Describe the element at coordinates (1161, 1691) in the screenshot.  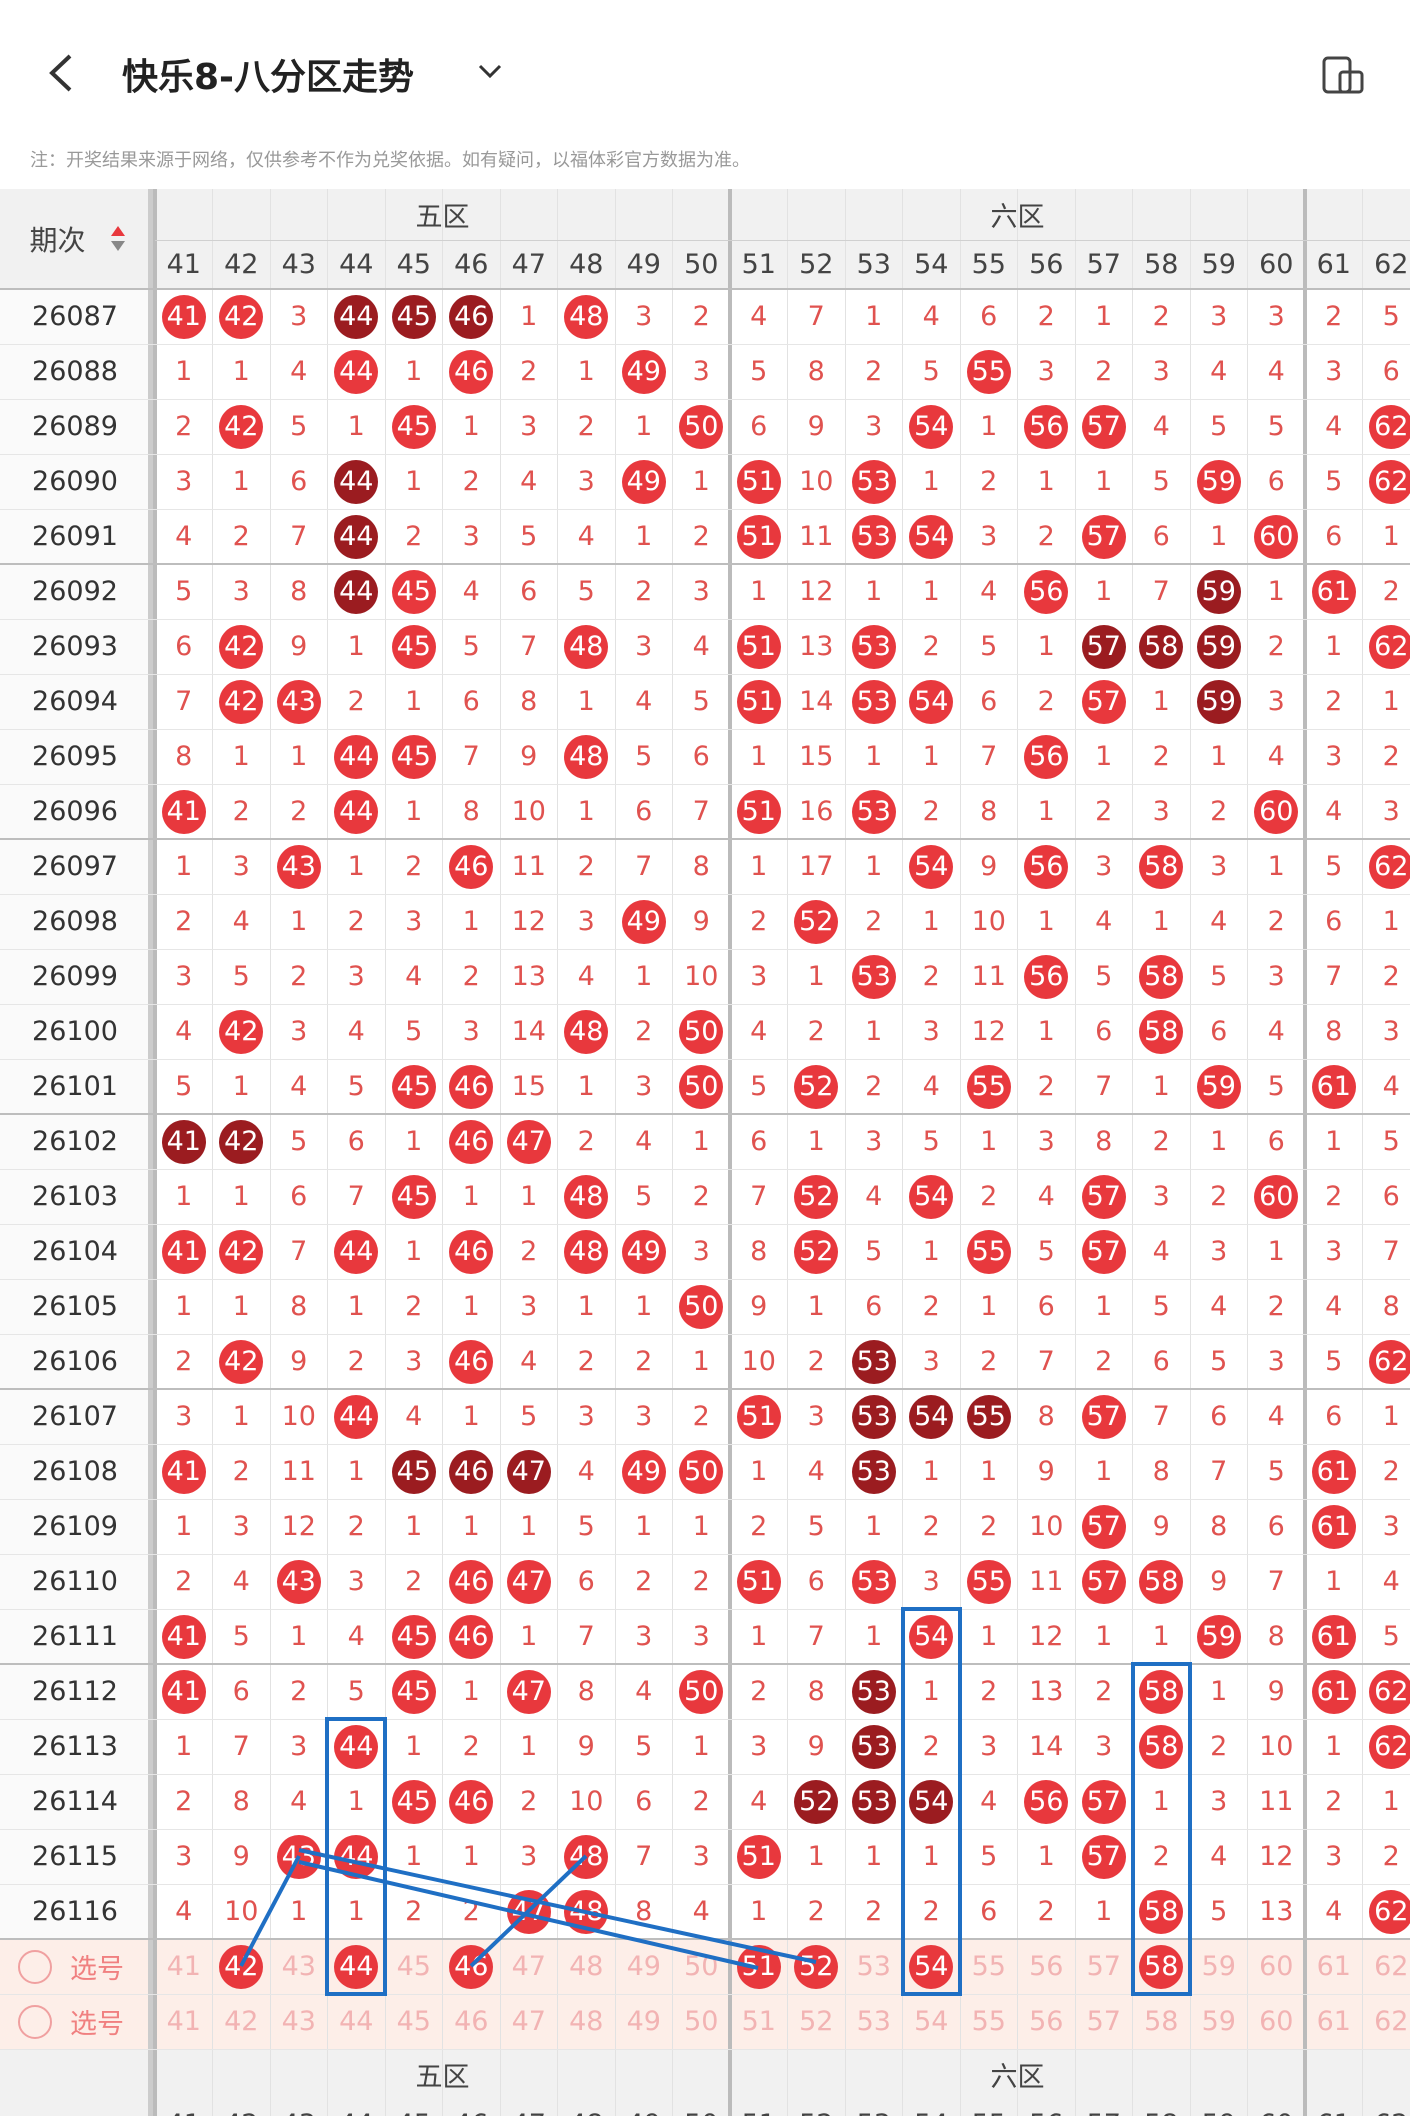
I see `hit-number: 58` at that location.